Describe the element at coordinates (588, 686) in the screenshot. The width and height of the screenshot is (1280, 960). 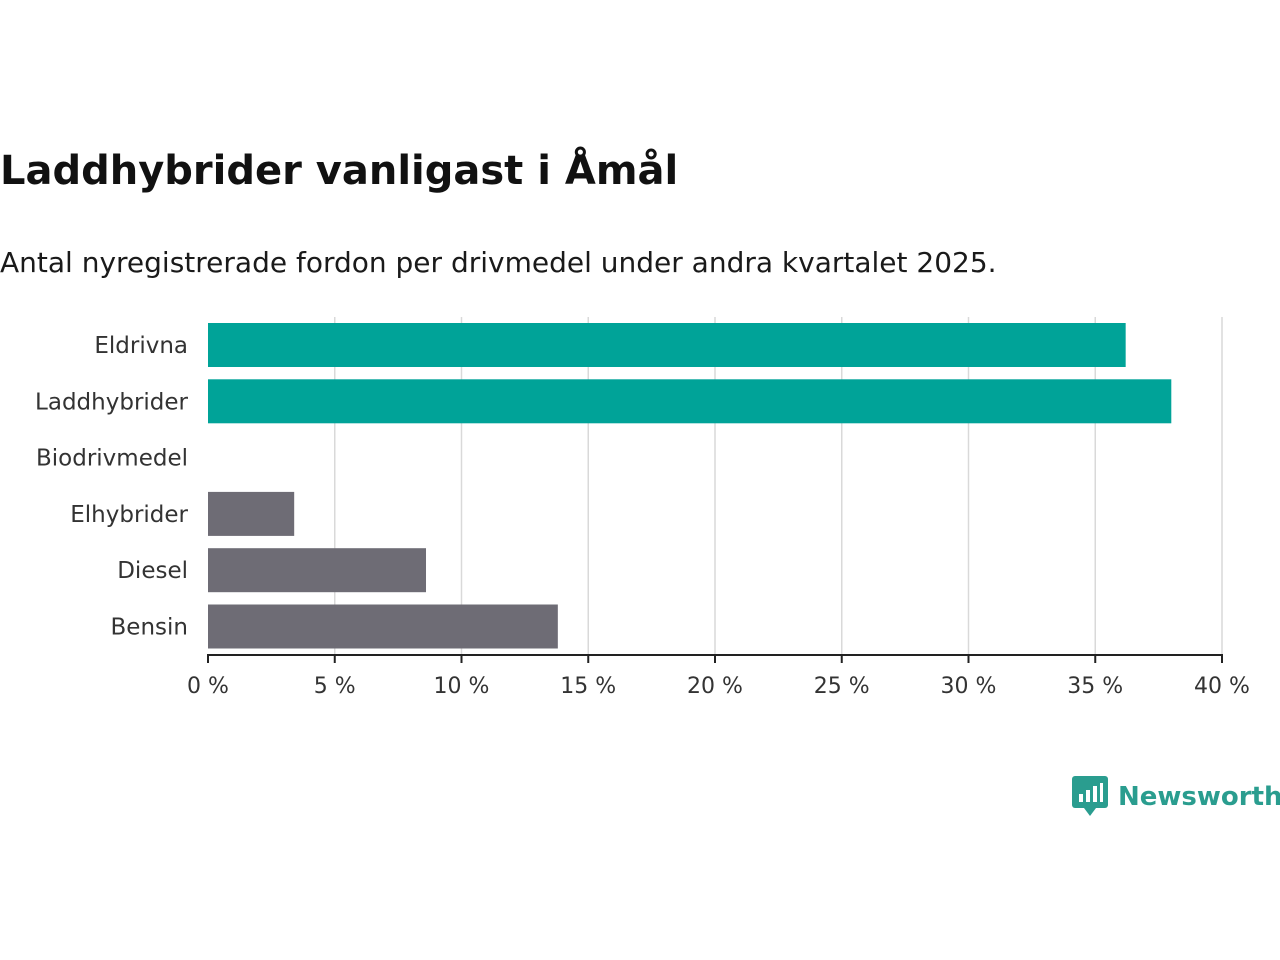
I see `x-tick-label: 15 %` at that location.